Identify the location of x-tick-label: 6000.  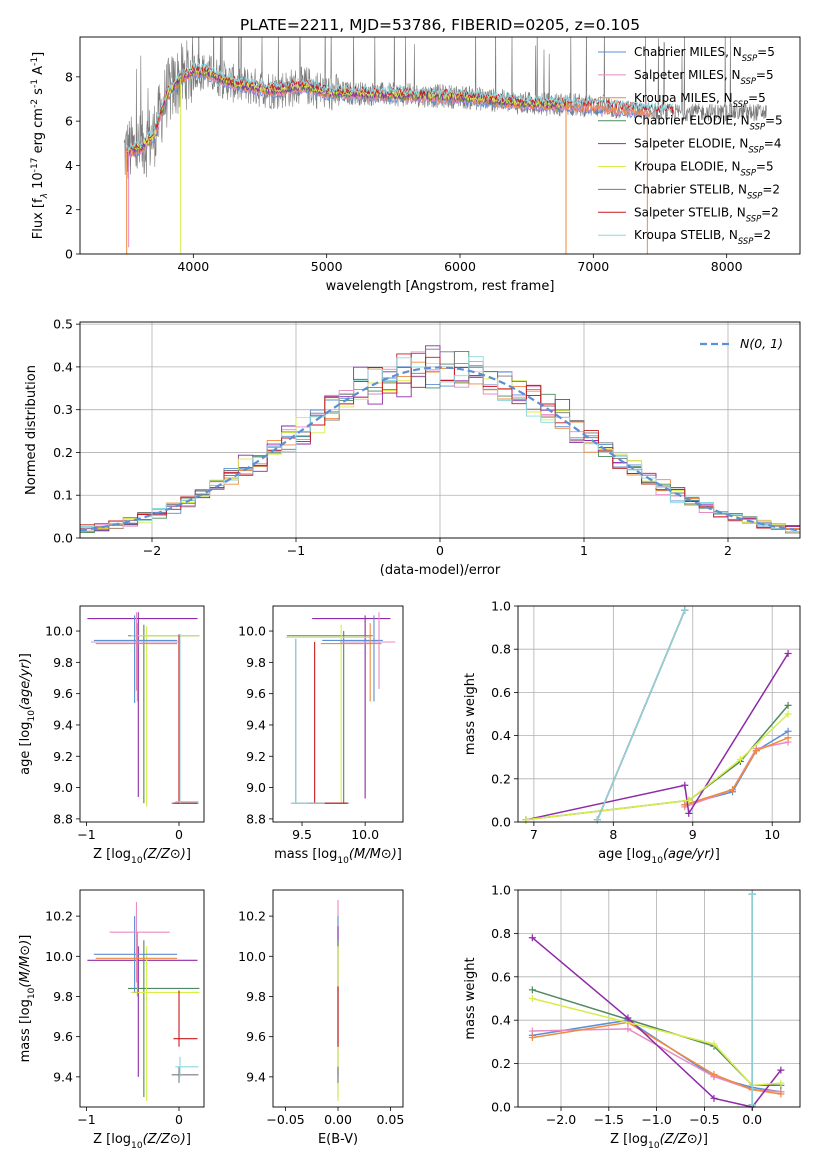
(460, 266).